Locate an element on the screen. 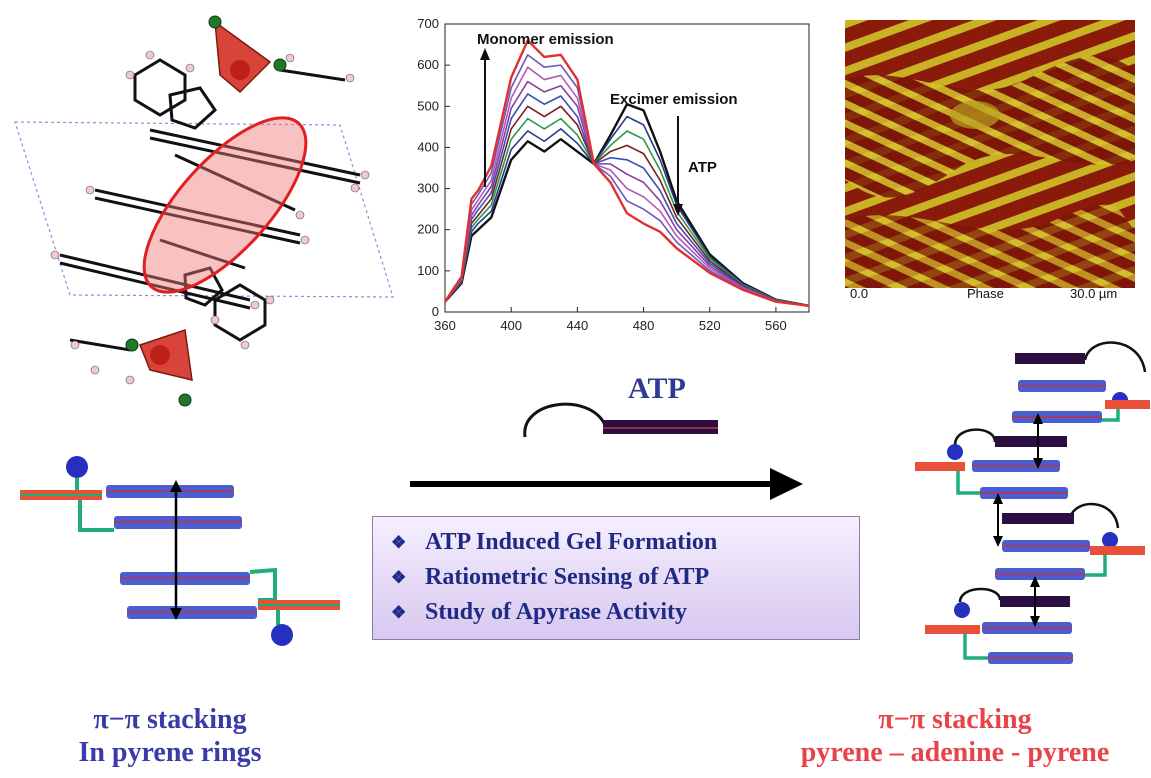  caption-right-line1: π−π stacking is located at coordinates (955, 719).